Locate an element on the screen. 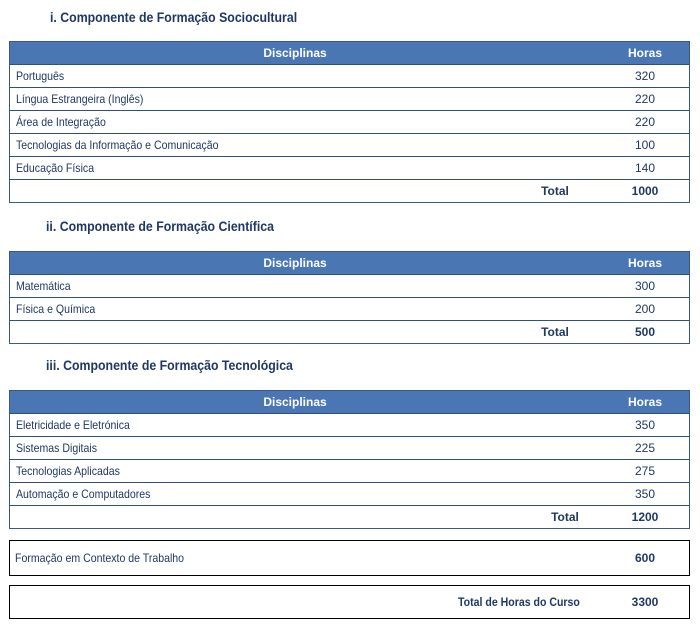 This screenshot has width=700, height=629. course-total-box: Total de Horas do Curso 3300 is located at coordinates (349, 602).